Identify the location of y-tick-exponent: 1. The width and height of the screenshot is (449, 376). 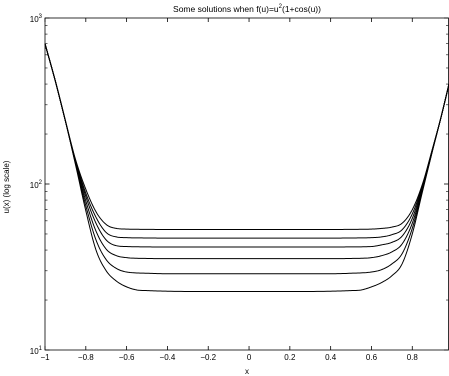
(41, 349).